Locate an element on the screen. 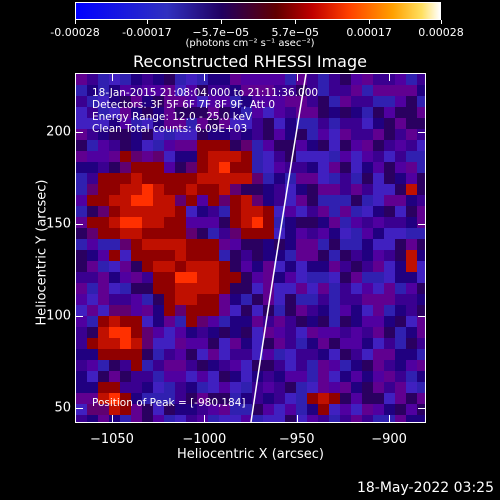  y-tick-label: 50 is located at coordinates (62, 408).